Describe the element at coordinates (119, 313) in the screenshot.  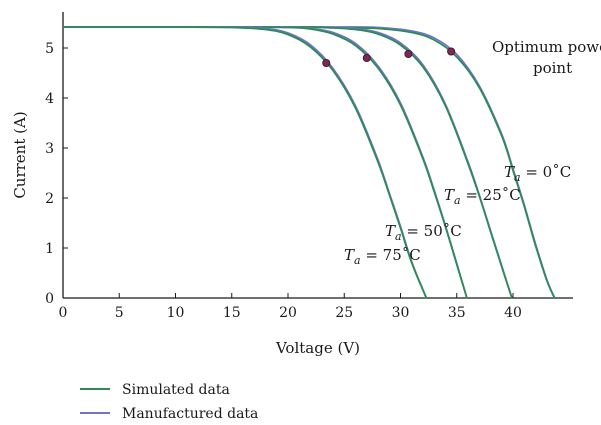
I see `x-tick-label: 5` at that location.